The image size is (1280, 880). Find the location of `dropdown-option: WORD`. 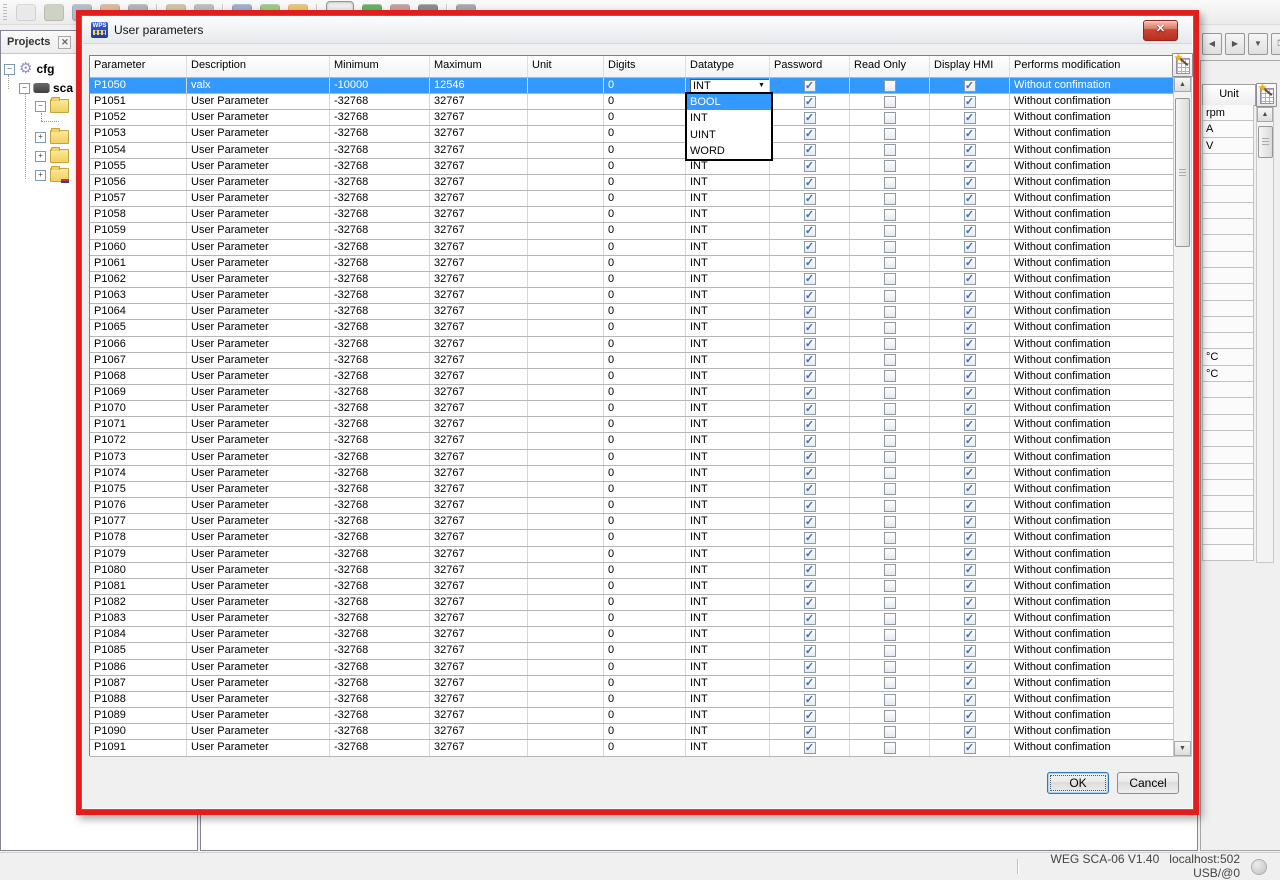

dropdown-option: WORD is located at coordinates (707, 150).